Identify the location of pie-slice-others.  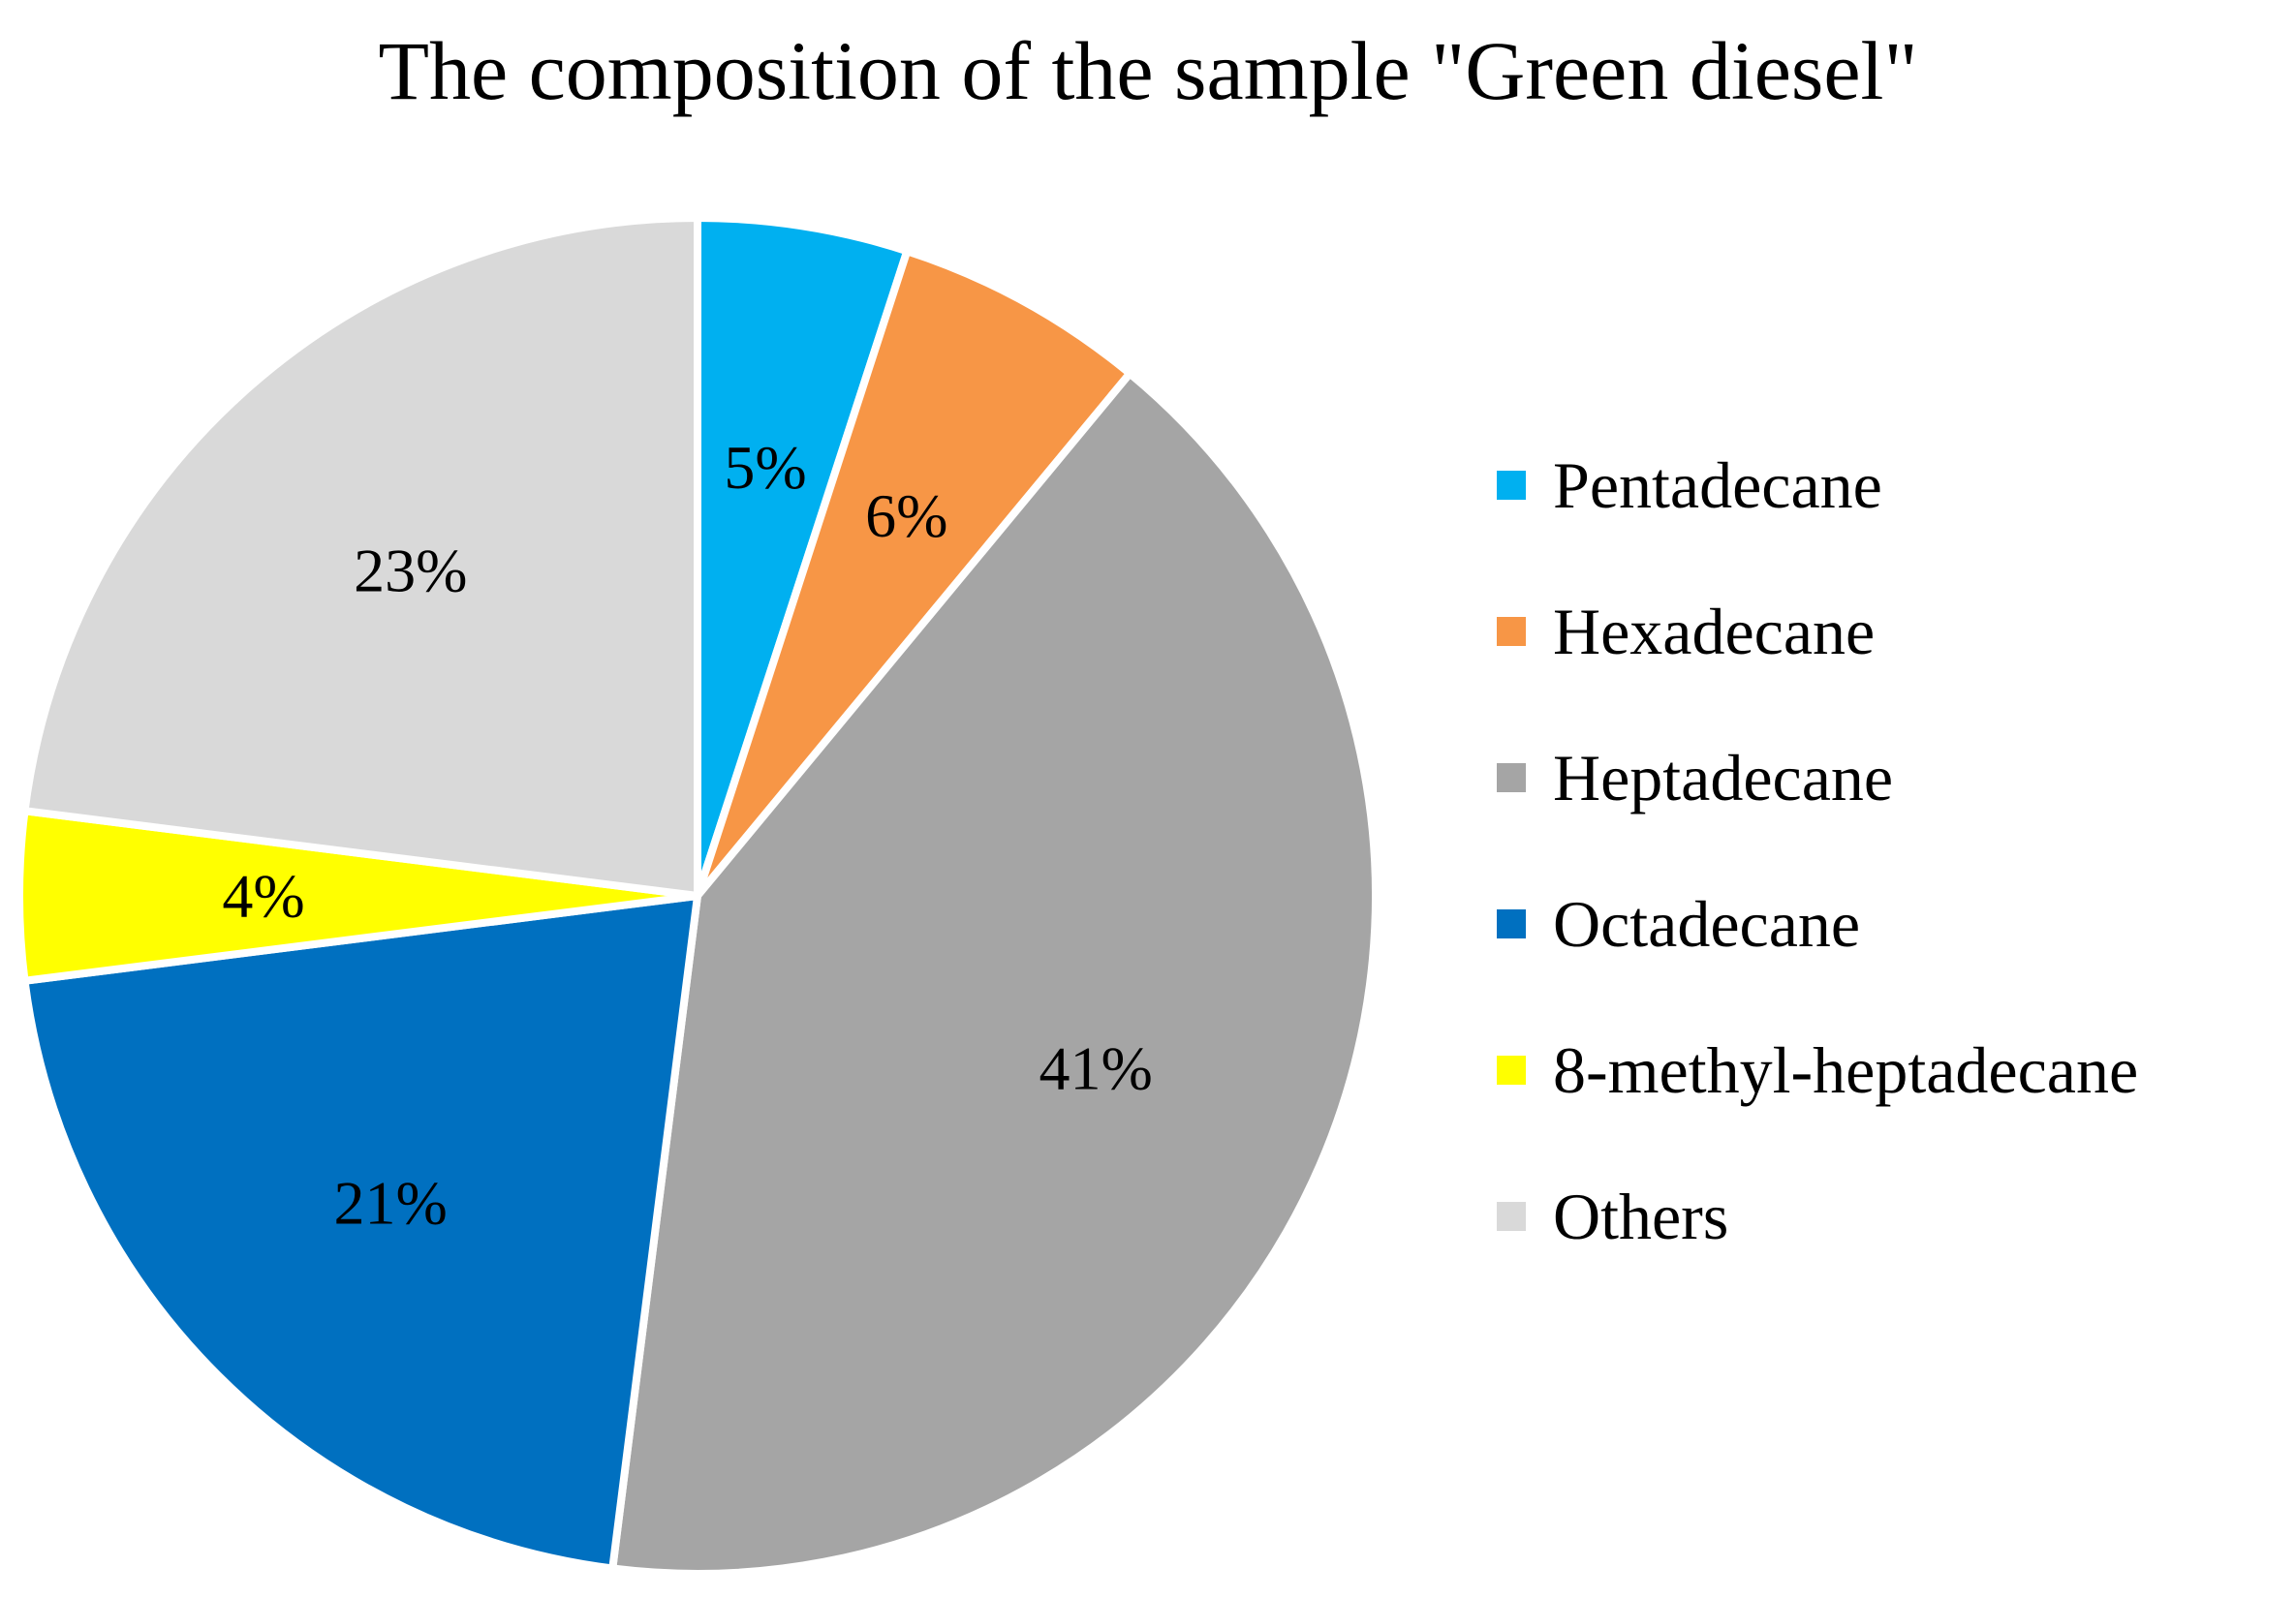
(360, 557).